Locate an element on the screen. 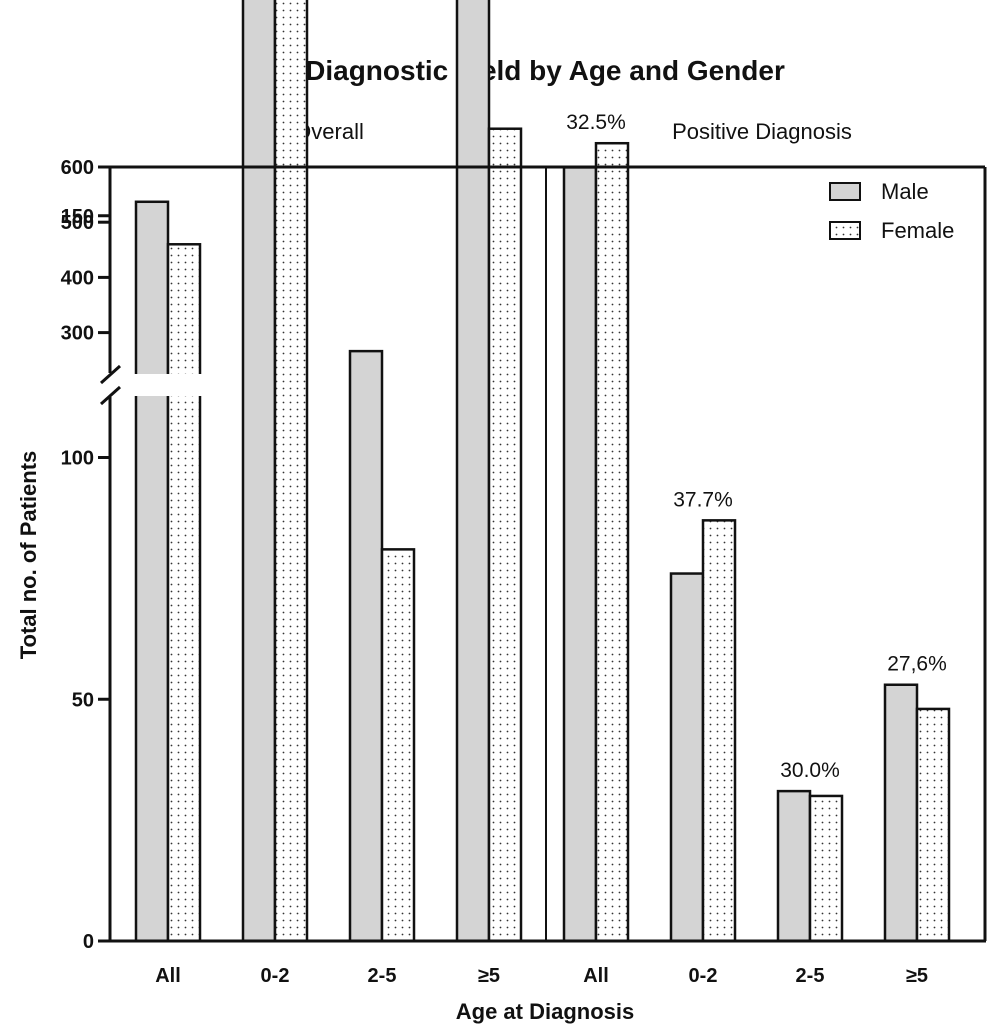 This screenshot has width=1001, height=1027. annotation-1-2: 30.0% is located at coordinates (810, 770).